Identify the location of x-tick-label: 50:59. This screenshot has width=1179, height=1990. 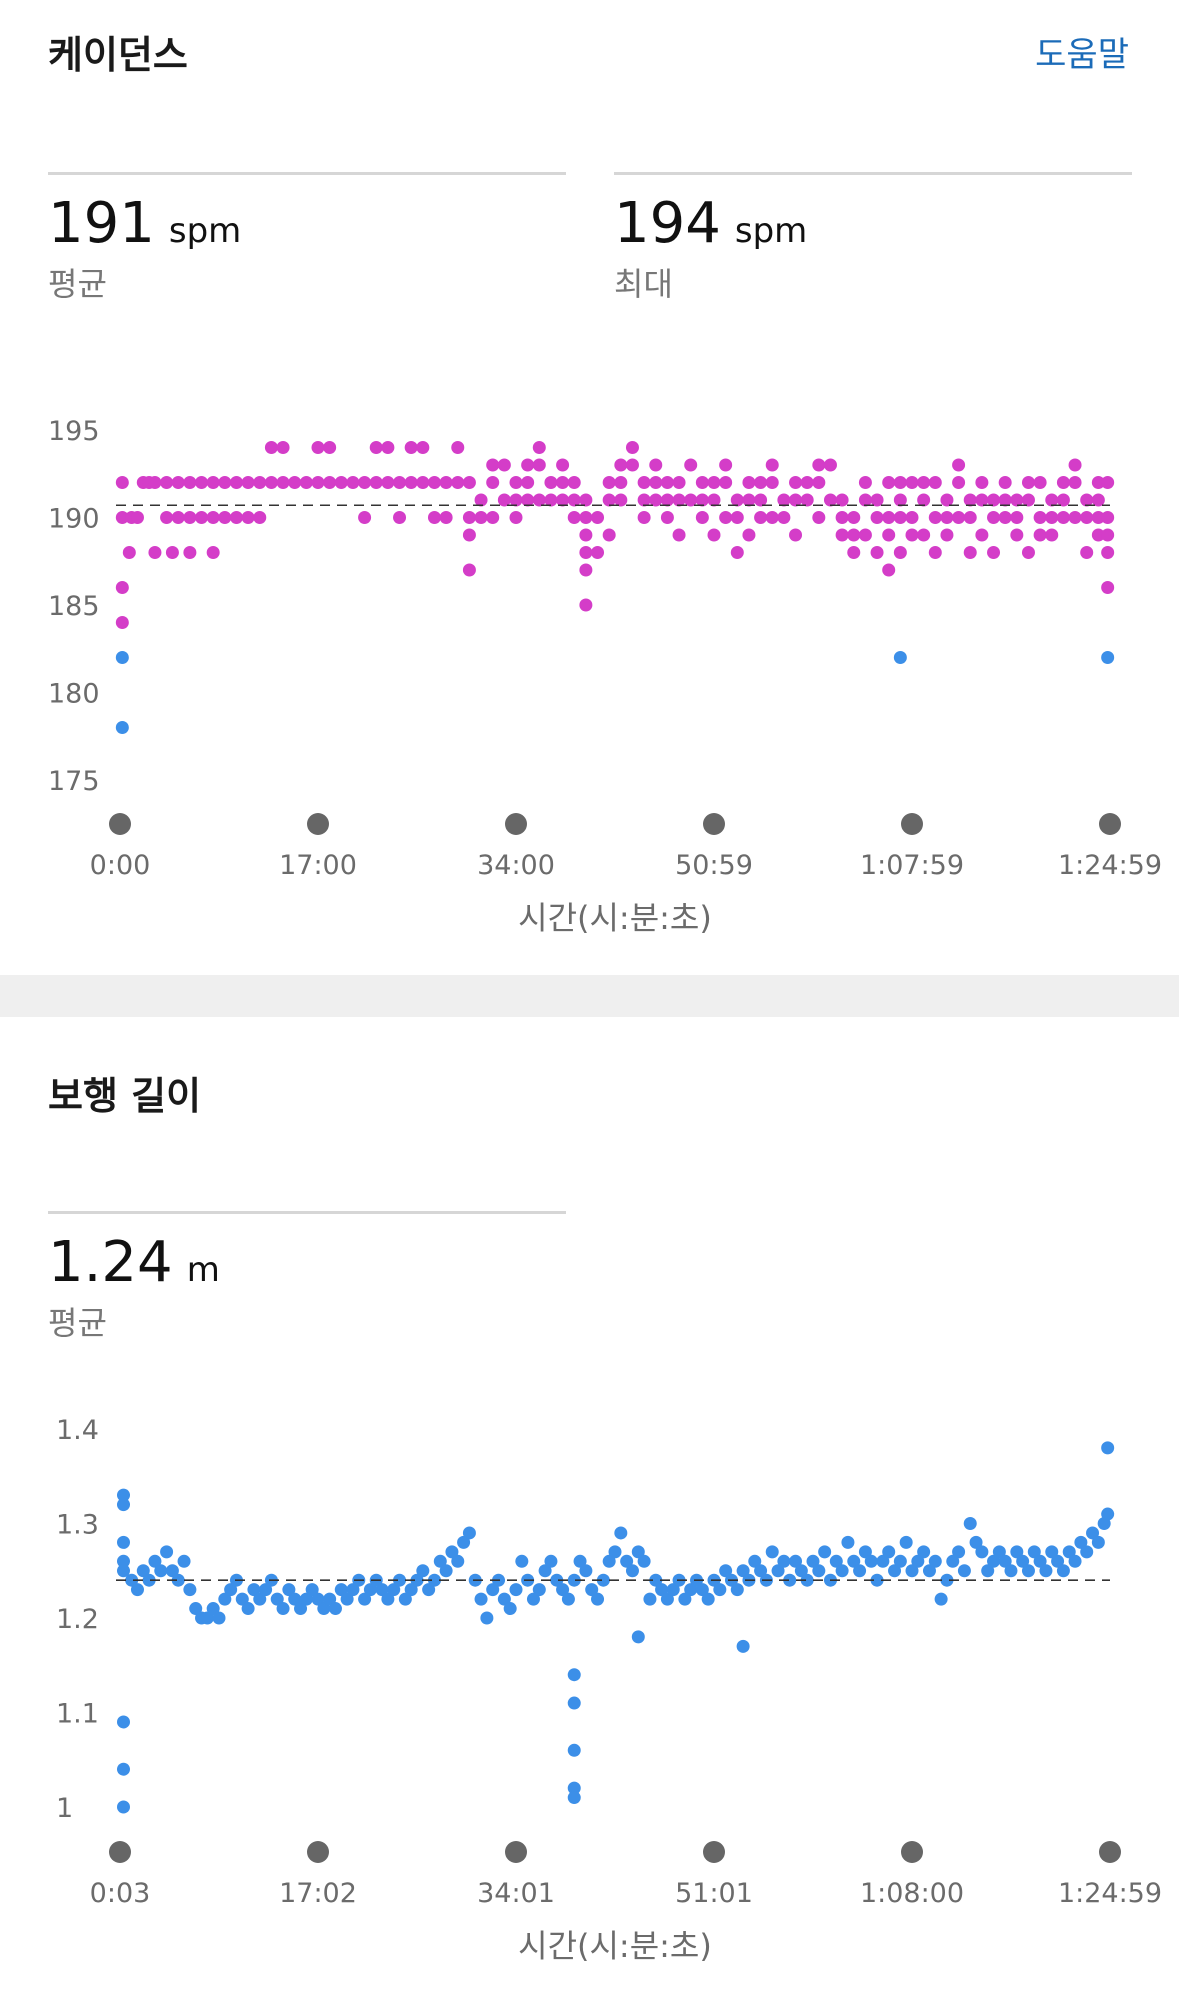
(714, 865).